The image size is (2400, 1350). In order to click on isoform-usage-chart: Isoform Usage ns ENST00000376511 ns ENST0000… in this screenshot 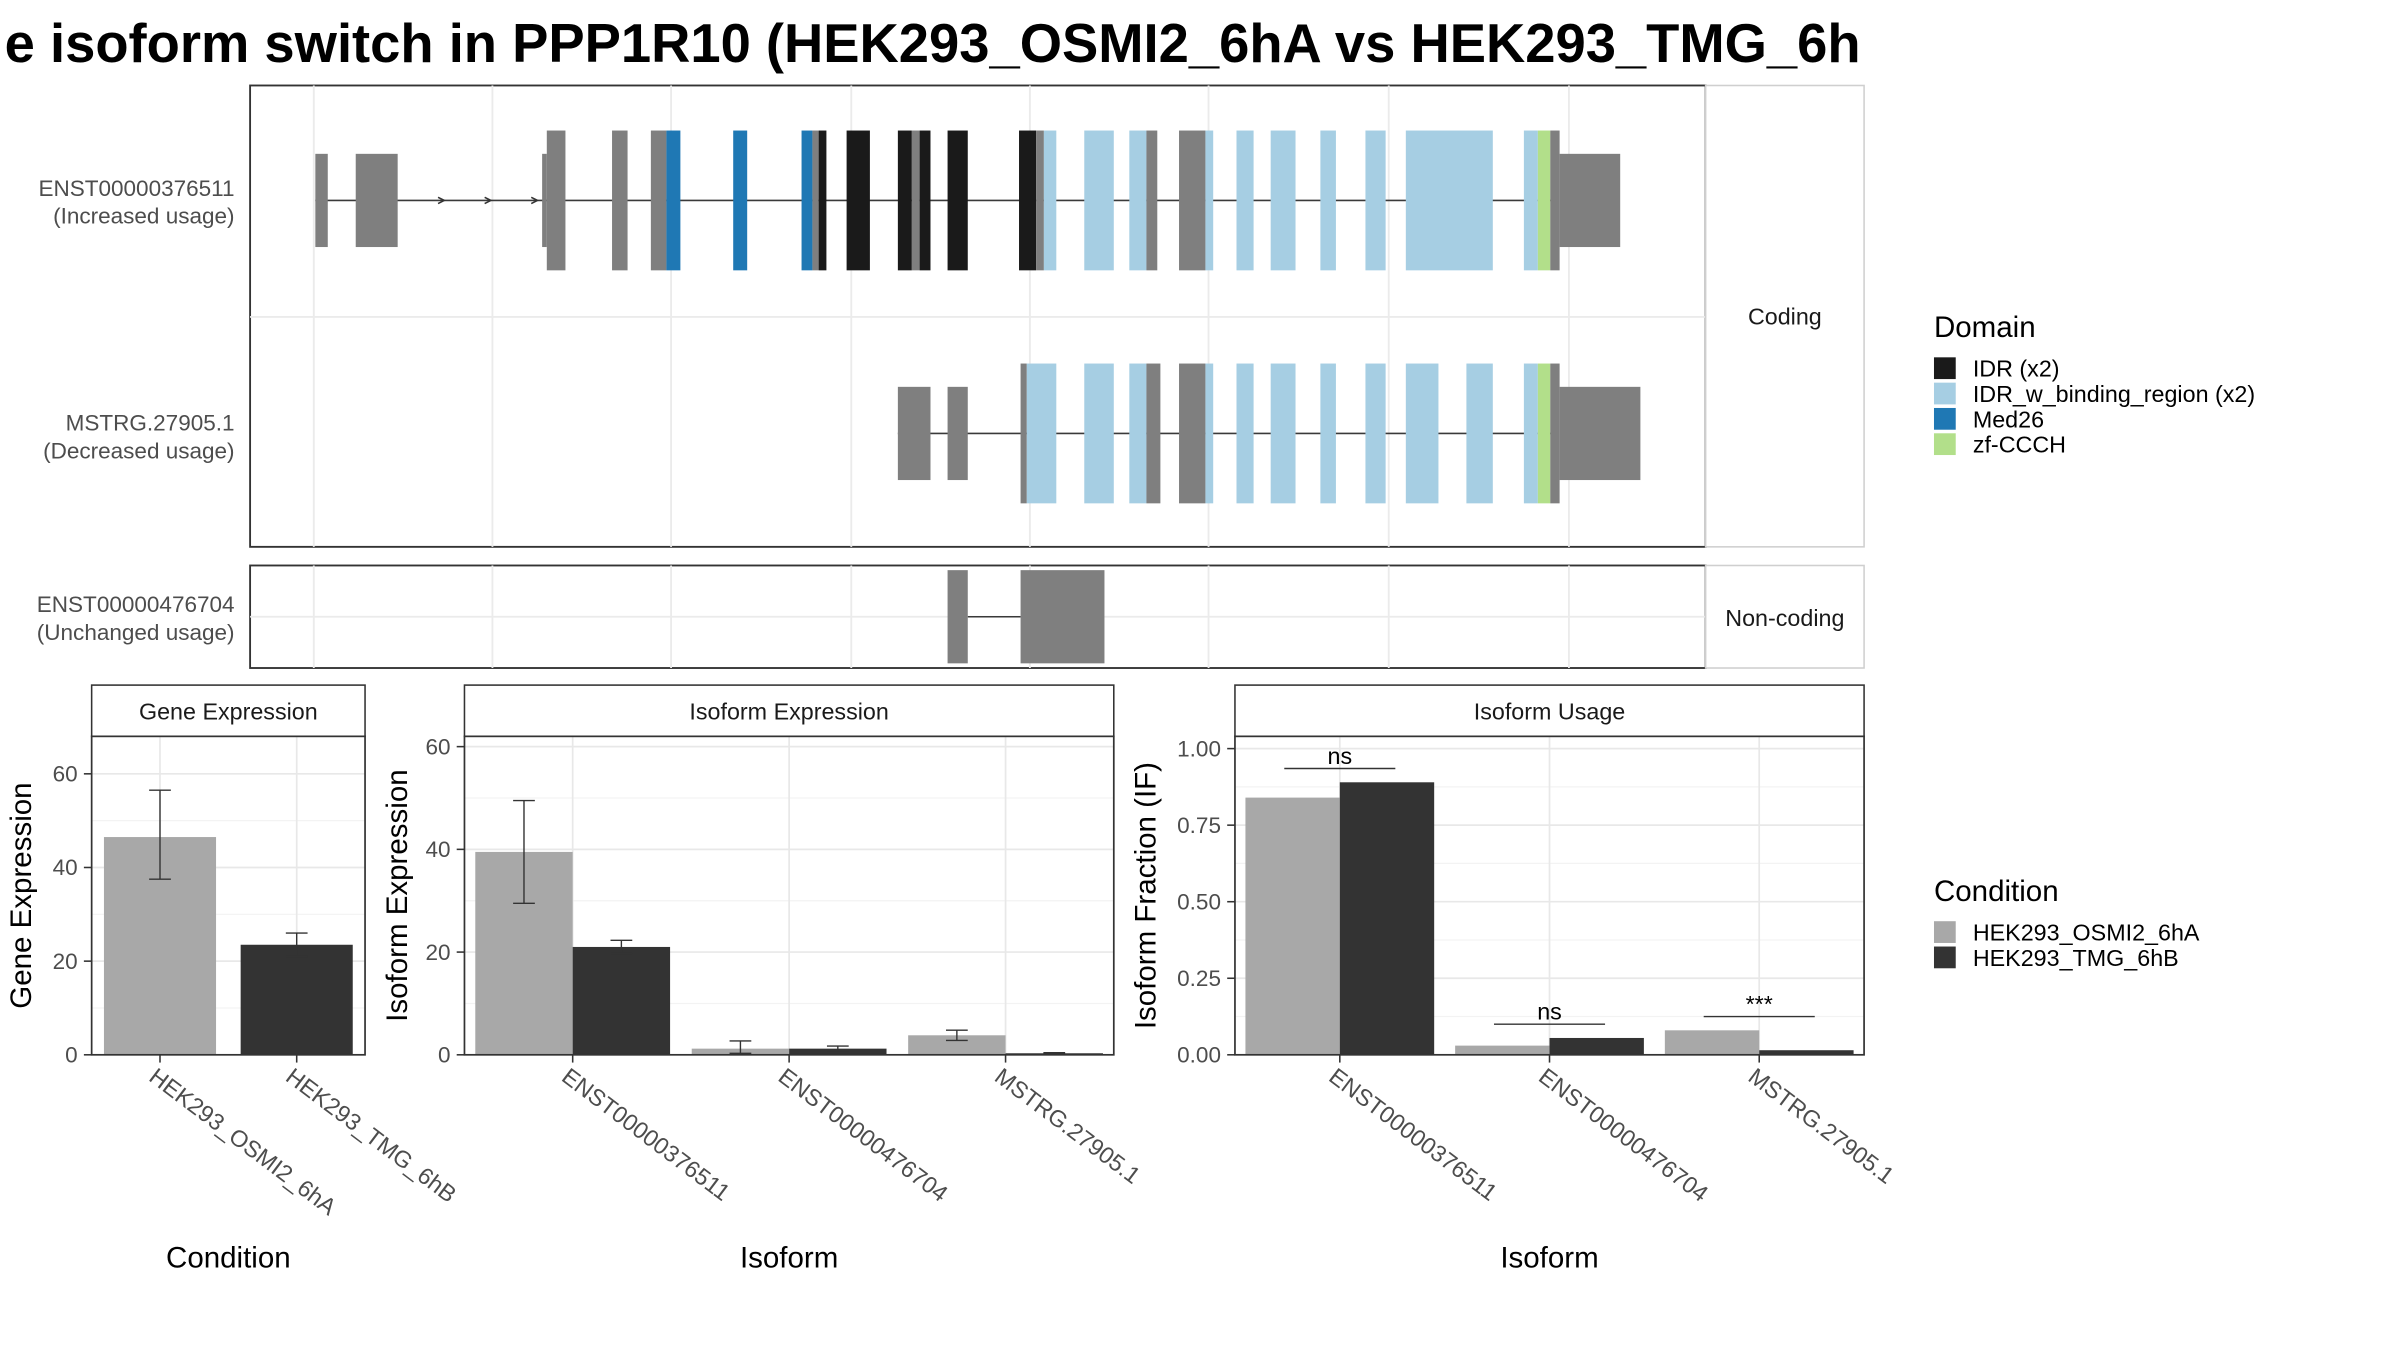, I will do `click(1514, 979)`.